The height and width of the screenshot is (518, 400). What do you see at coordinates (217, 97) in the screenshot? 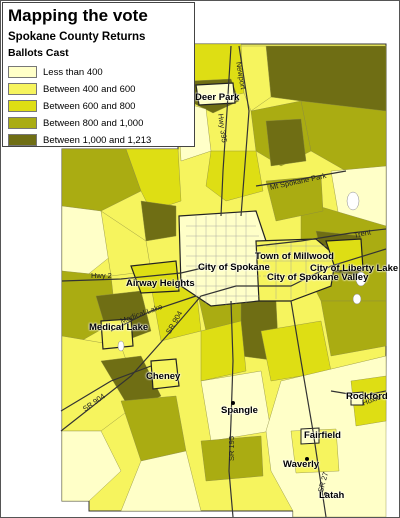
I see `place-label-deer-park: Deer Park` at bounding box center [217, 97].